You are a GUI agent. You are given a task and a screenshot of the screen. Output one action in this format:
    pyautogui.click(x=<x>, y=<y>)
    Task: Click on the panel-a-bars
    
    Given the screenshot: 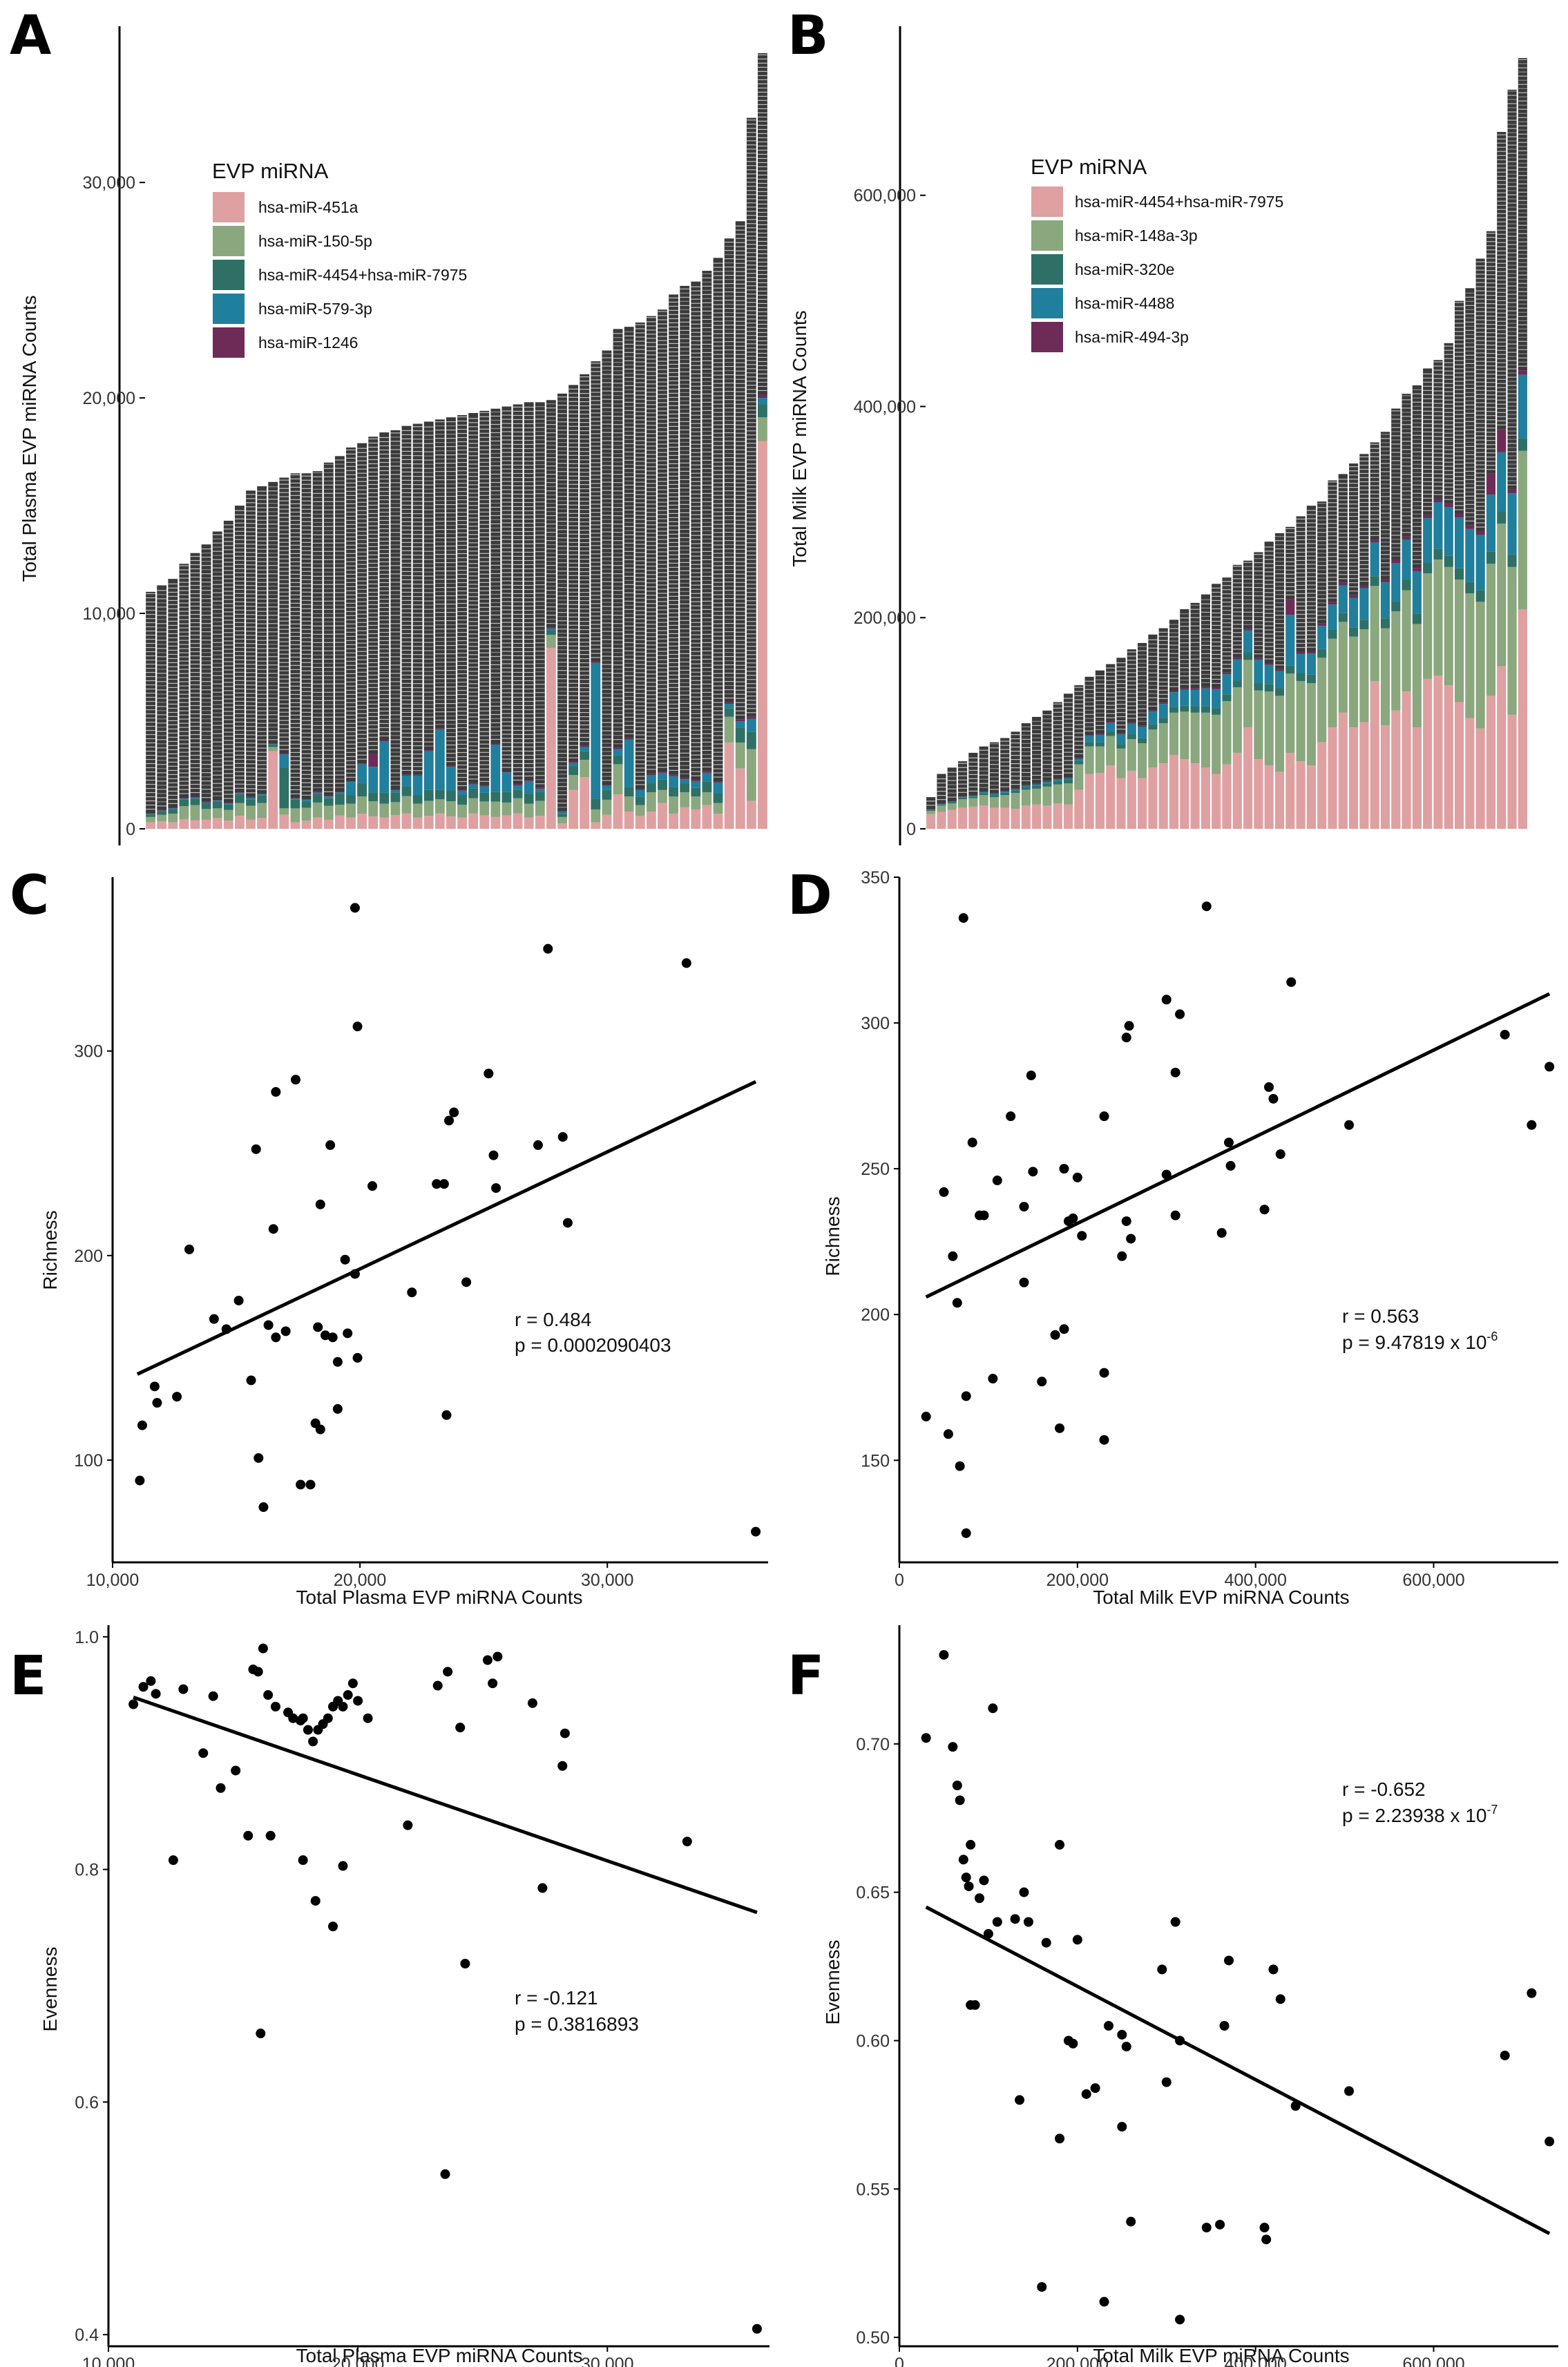 What is the action you would take?
    pyautogui.click(x=456, y=441)
    